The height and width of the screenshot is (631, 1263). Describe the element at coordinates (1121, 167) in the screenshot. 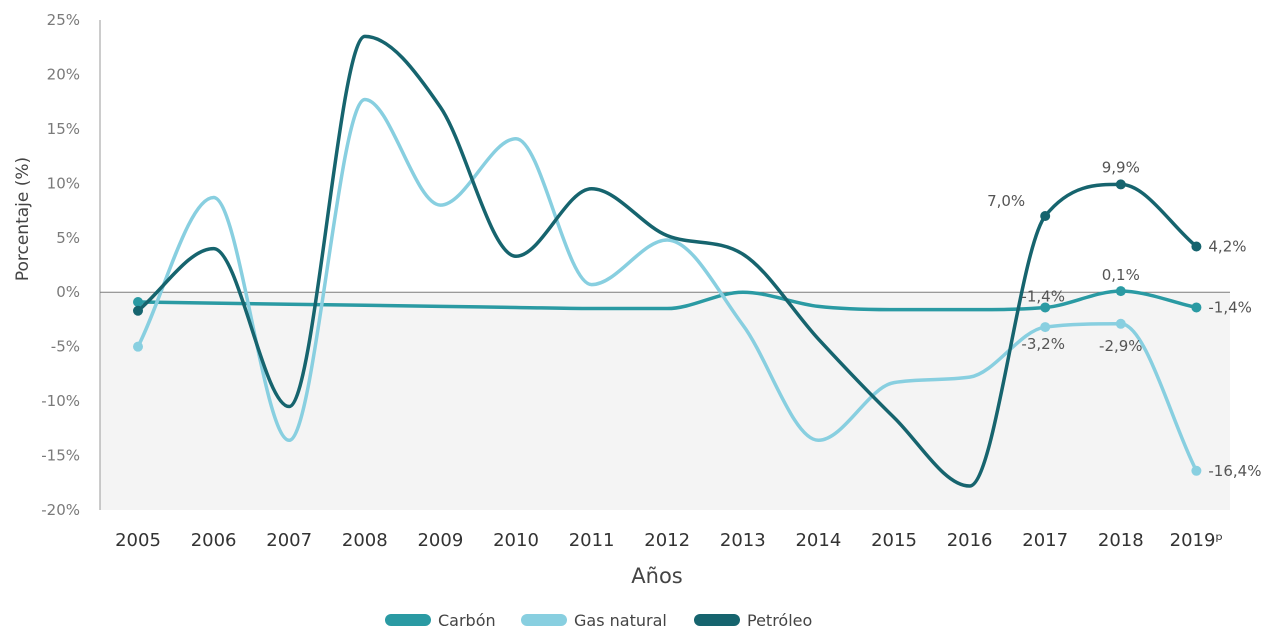

I see `data-label-petroleo: 9,9%` at that location.